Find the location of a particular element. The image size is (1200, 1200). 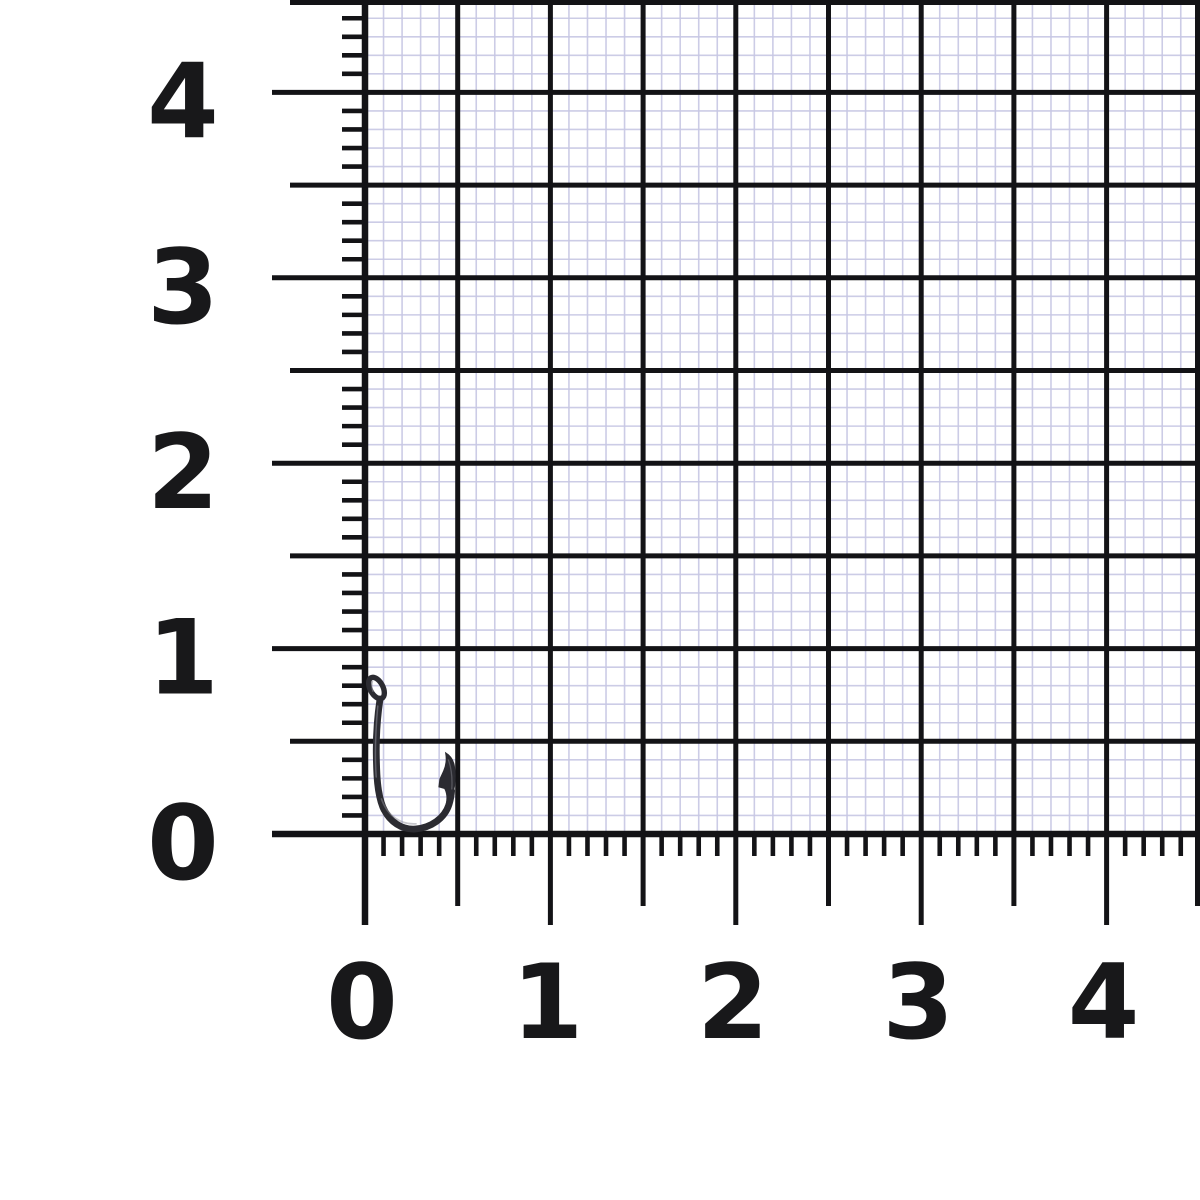

y-axis-labels: 4 3 2 1 0 is located at coordinates (183, 473).